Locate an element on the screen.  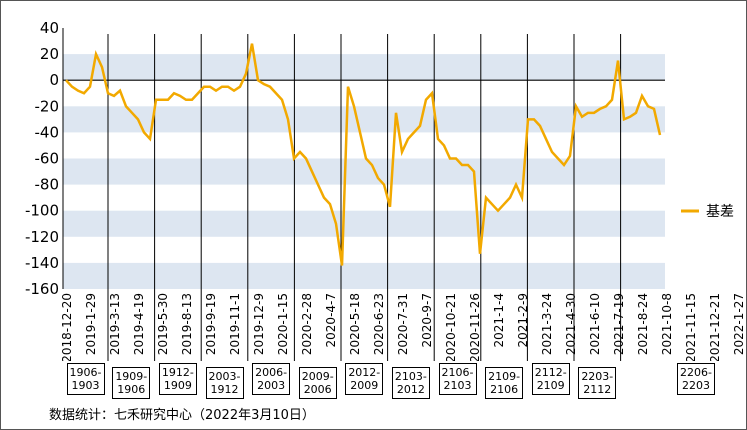
y-tick-label: -140 is located at coordinates (42, 263).